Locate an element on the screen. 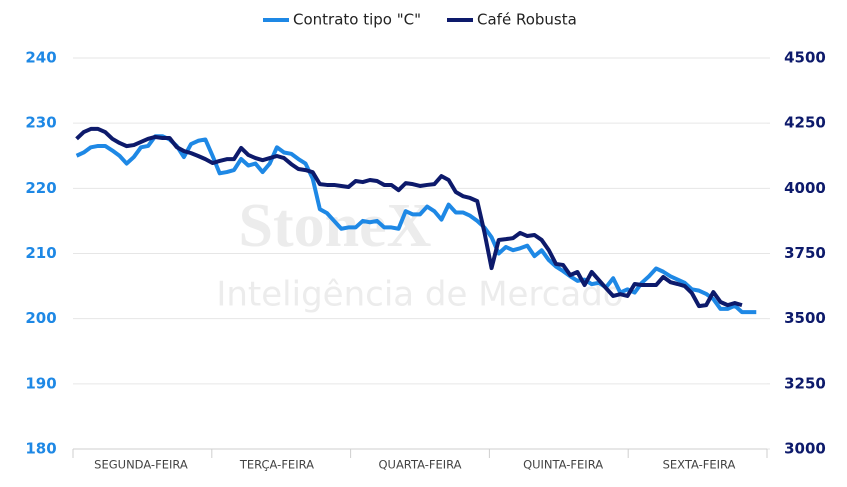  y-tick-label: 240 is located at coordinates (40, 58).